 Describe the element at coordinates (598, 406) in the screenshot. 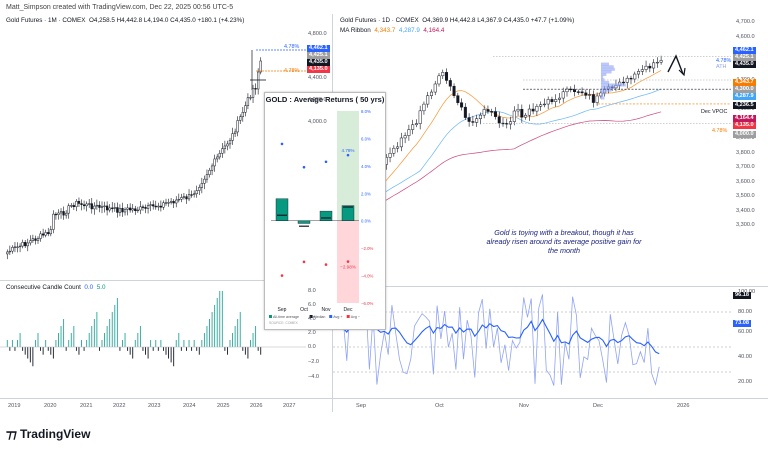

I see `right-x-tick: Dec` at that location.